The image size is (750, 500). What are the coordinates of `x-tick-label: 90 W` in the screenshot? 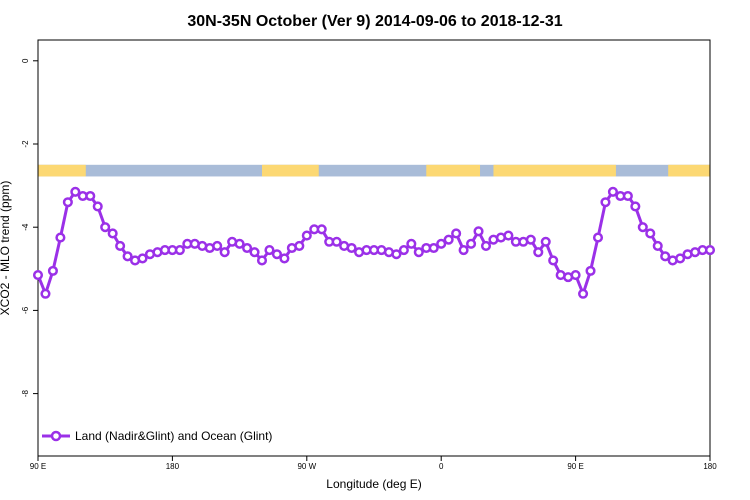 It's located at (306, 466).